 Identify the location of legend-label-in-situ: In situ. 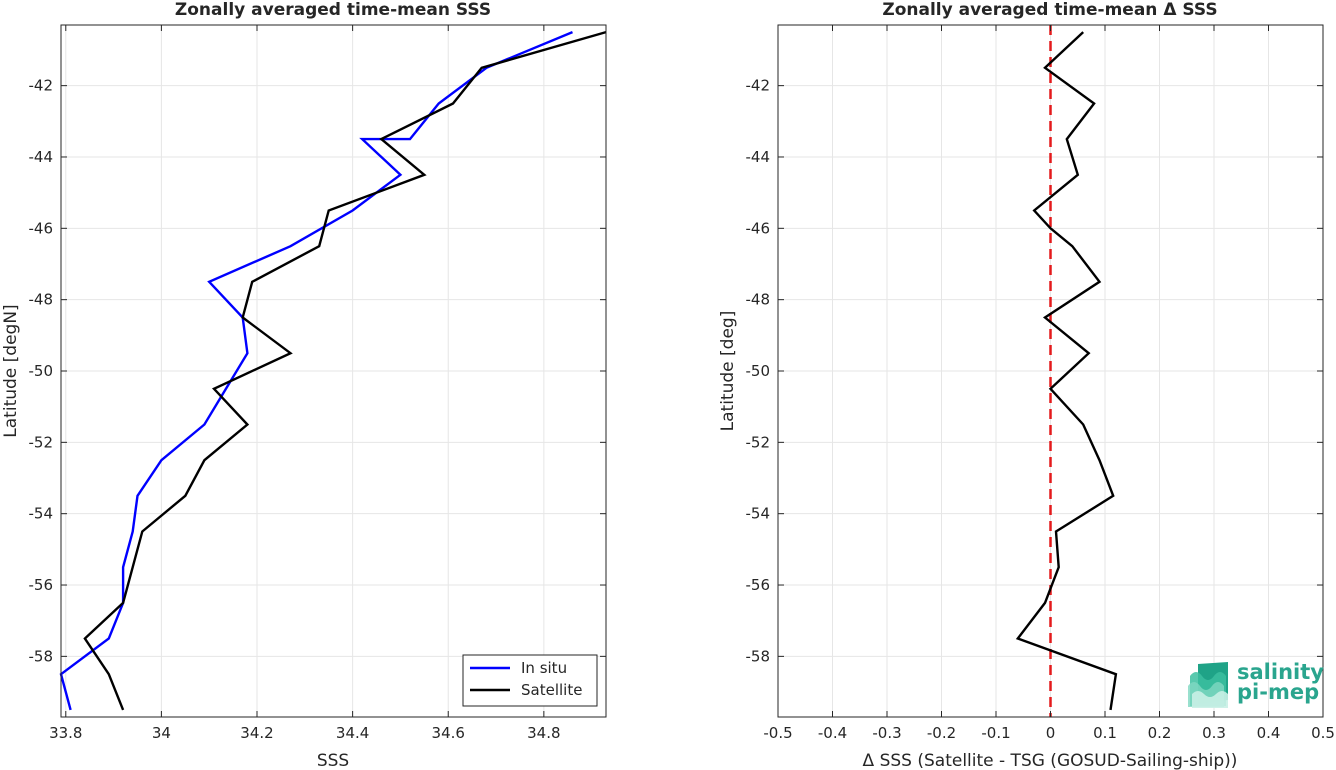
(544, 668).